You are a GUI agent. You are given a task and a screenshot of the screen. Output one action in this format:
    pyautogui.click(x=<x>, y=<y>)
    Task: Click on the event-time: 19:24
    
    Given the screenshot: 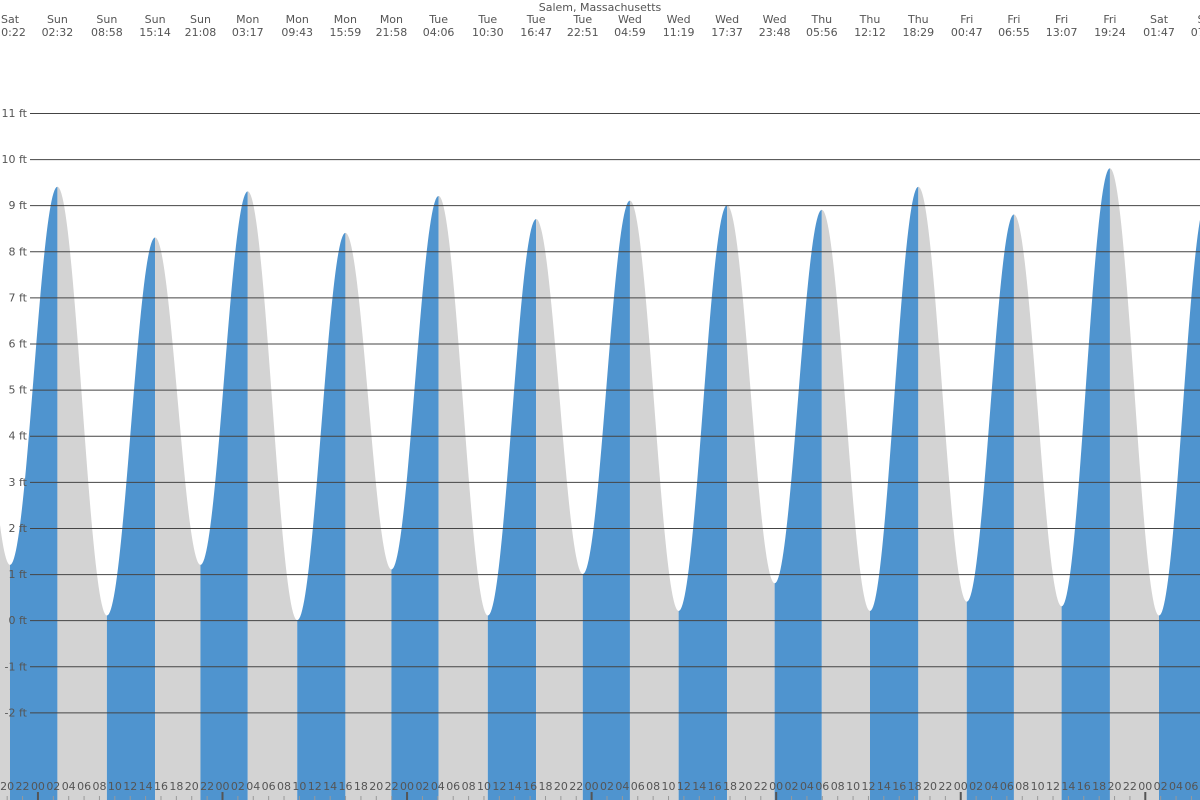 What is the action you would take?
    pyautogui.click(x=1110, y=32)
    